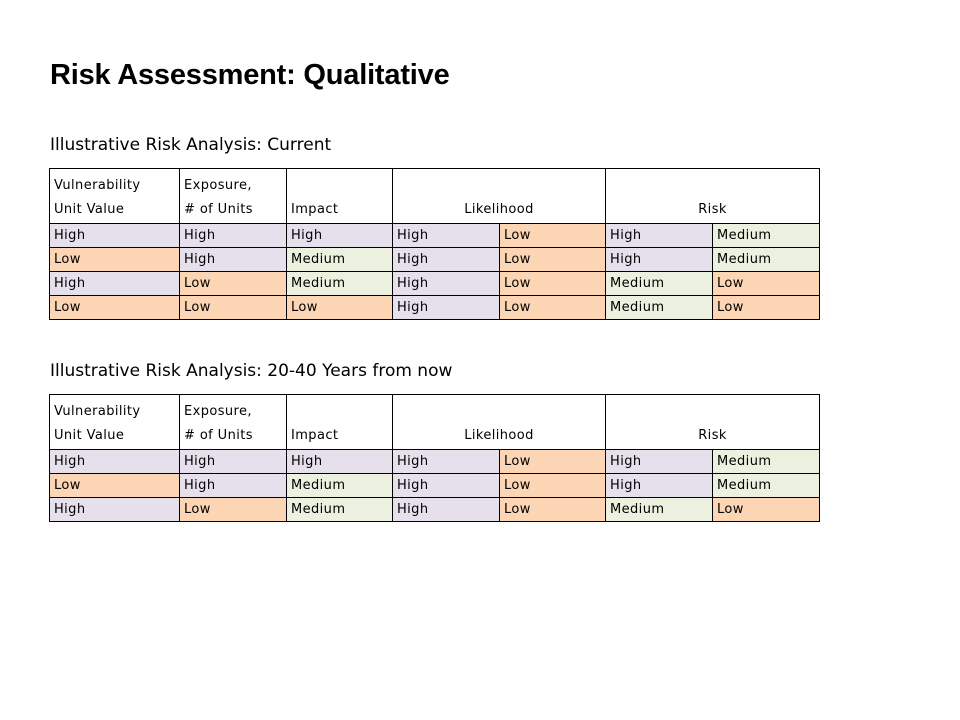 The image size is (960, 720). I want to click on table-row: Low Low Low High Low Medium Low, so click(435, 307).